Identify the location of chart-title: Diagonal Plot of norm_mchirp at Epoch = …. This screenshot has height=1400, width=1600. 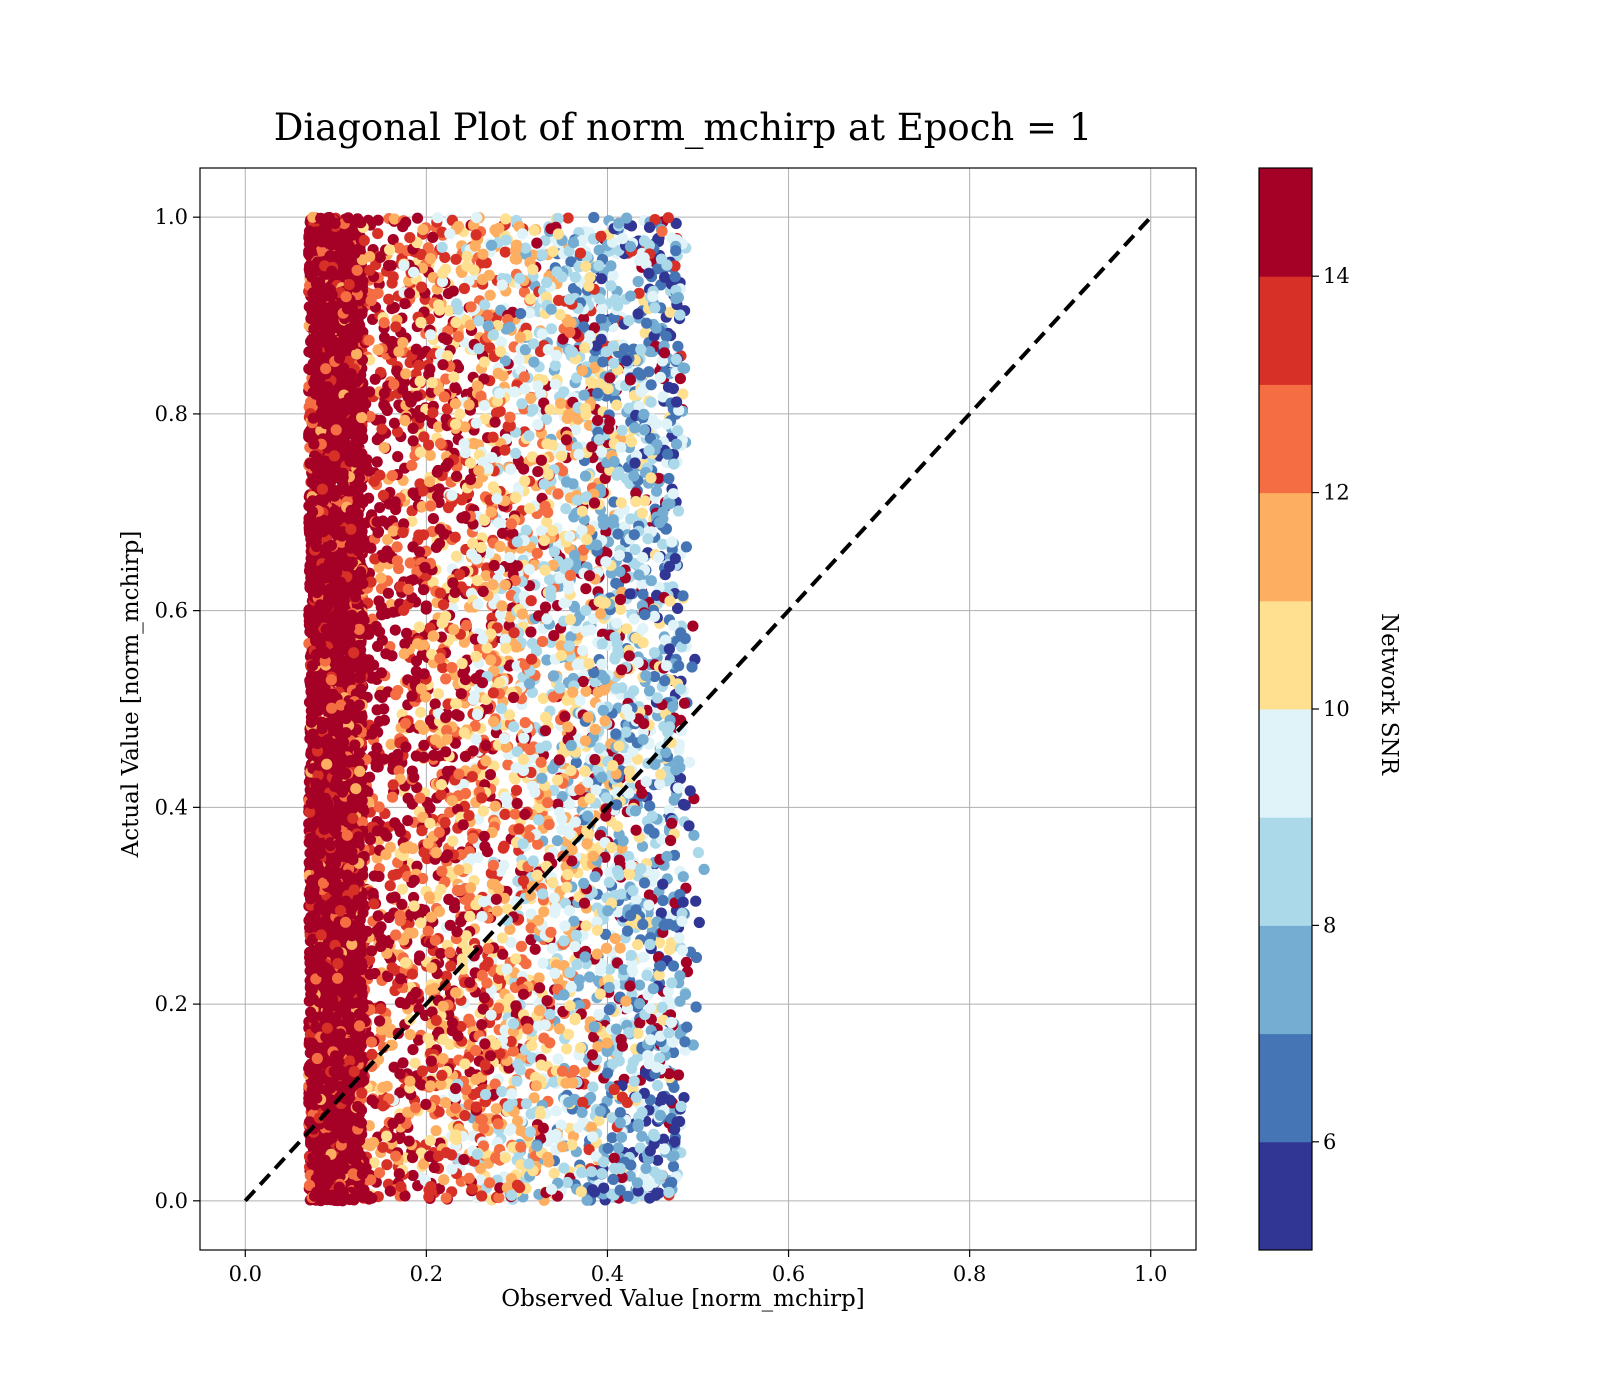
(683, 128).